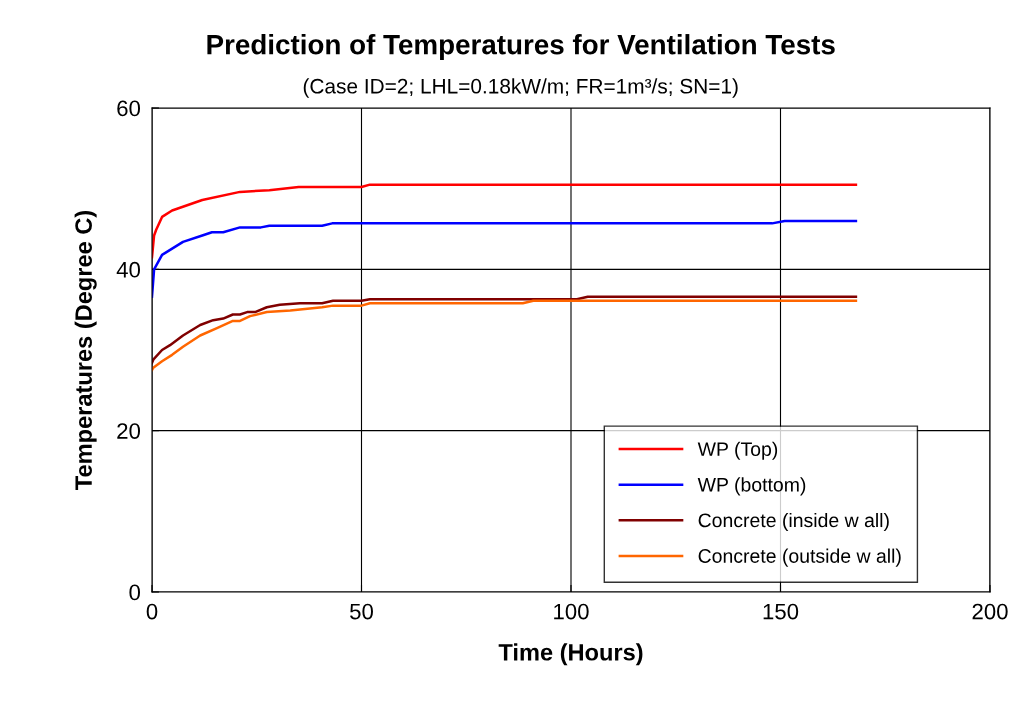  I want to click on y-tick-label: 20, so click(129, 431).